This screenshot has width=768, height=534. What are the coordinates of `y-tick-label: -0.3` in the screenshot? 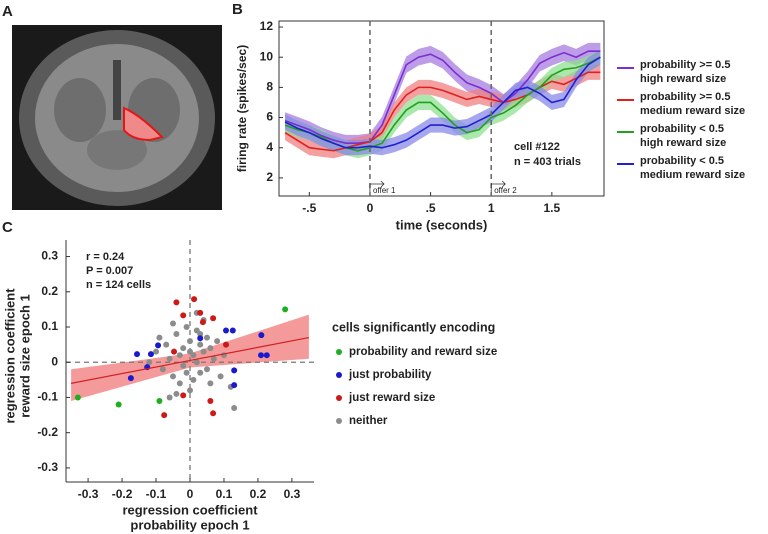 It's located at (47, 467).